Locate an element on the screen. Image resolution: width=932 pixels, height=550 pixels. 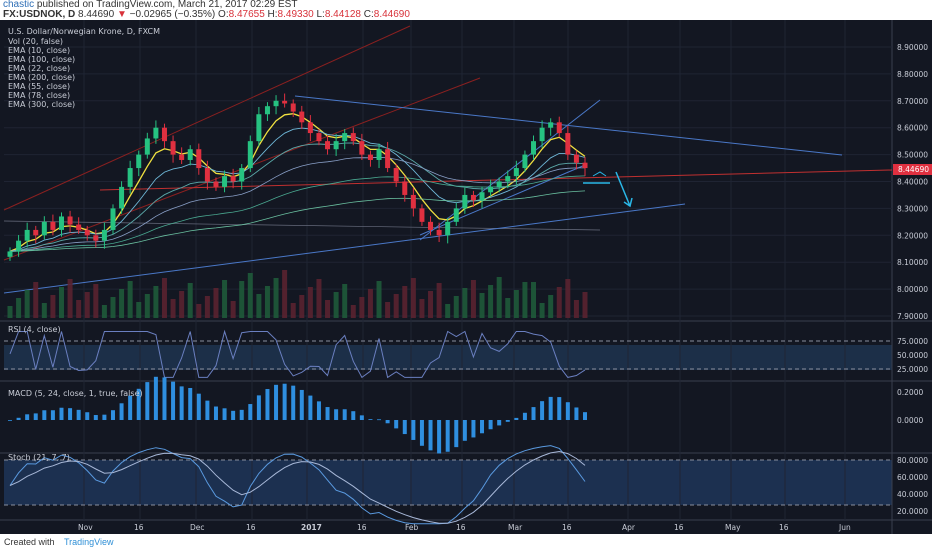
support-trendline is located at coordinates (344, 248).